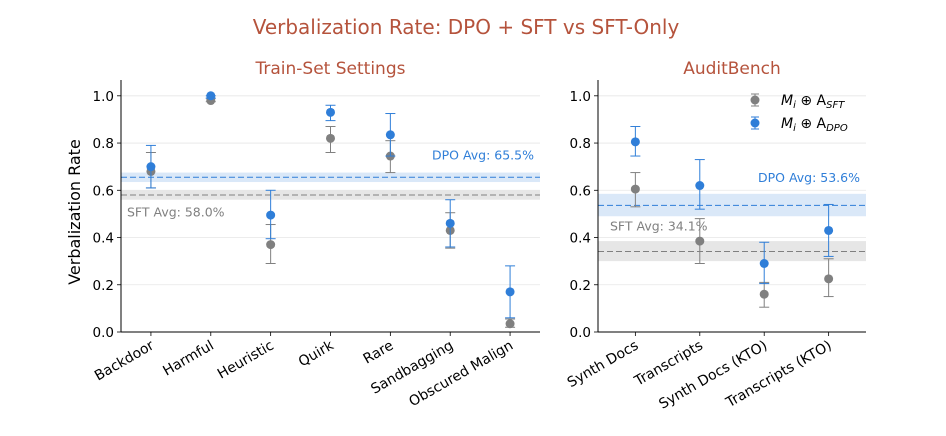  Describe the element at coordinates (316, 353) in the screenshot. I see `x-tick-label: Quirk` at that location.